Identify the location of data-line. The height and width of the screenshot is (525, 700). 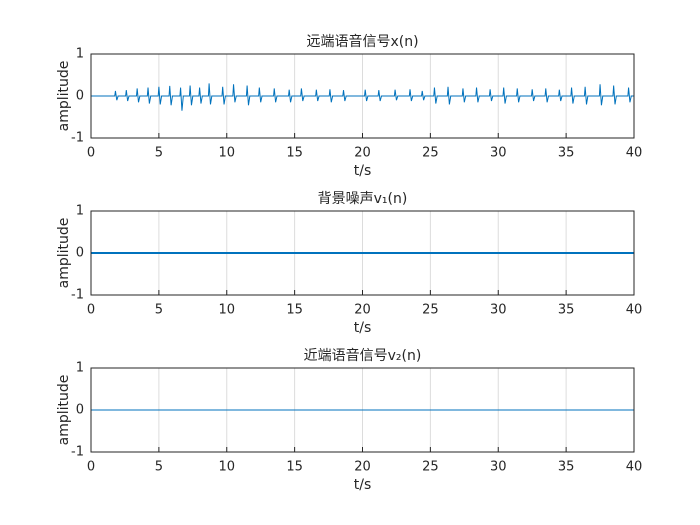
(362, 97).